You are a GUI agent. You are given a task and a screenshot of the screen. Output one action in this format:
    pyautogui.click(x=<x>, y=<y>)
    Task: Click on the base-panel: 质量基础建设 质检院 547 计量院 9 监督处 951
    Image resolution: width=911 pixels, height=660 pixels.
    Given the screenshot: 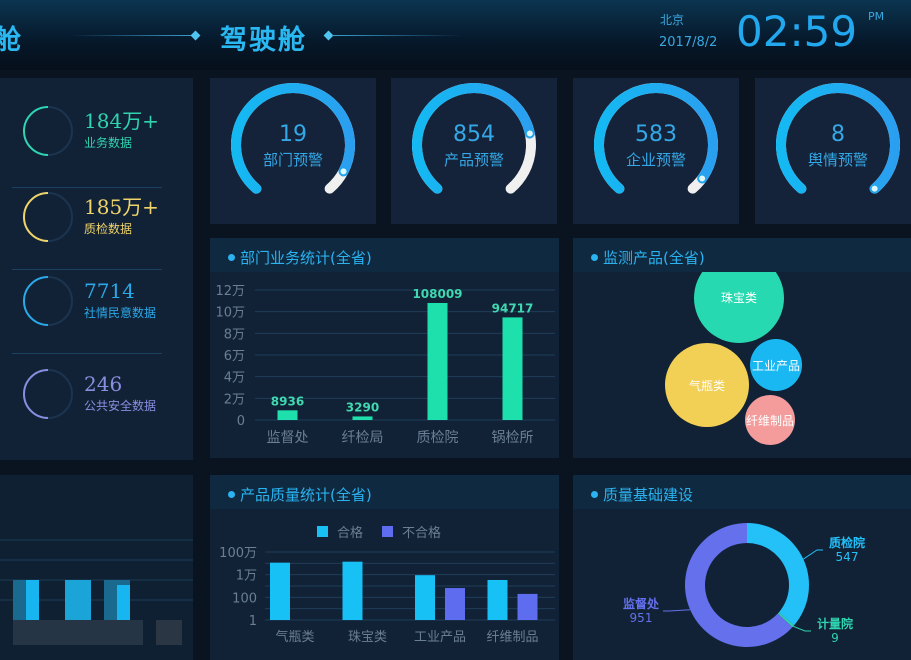 What is the action you would take?
    pyautogui.click(x=742, y=567)
    